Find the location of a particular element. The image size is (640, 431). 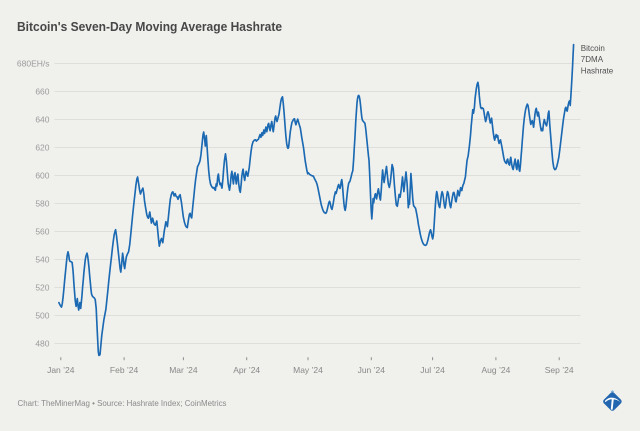

svg-text: 540 is located at coordinates (42, 260).